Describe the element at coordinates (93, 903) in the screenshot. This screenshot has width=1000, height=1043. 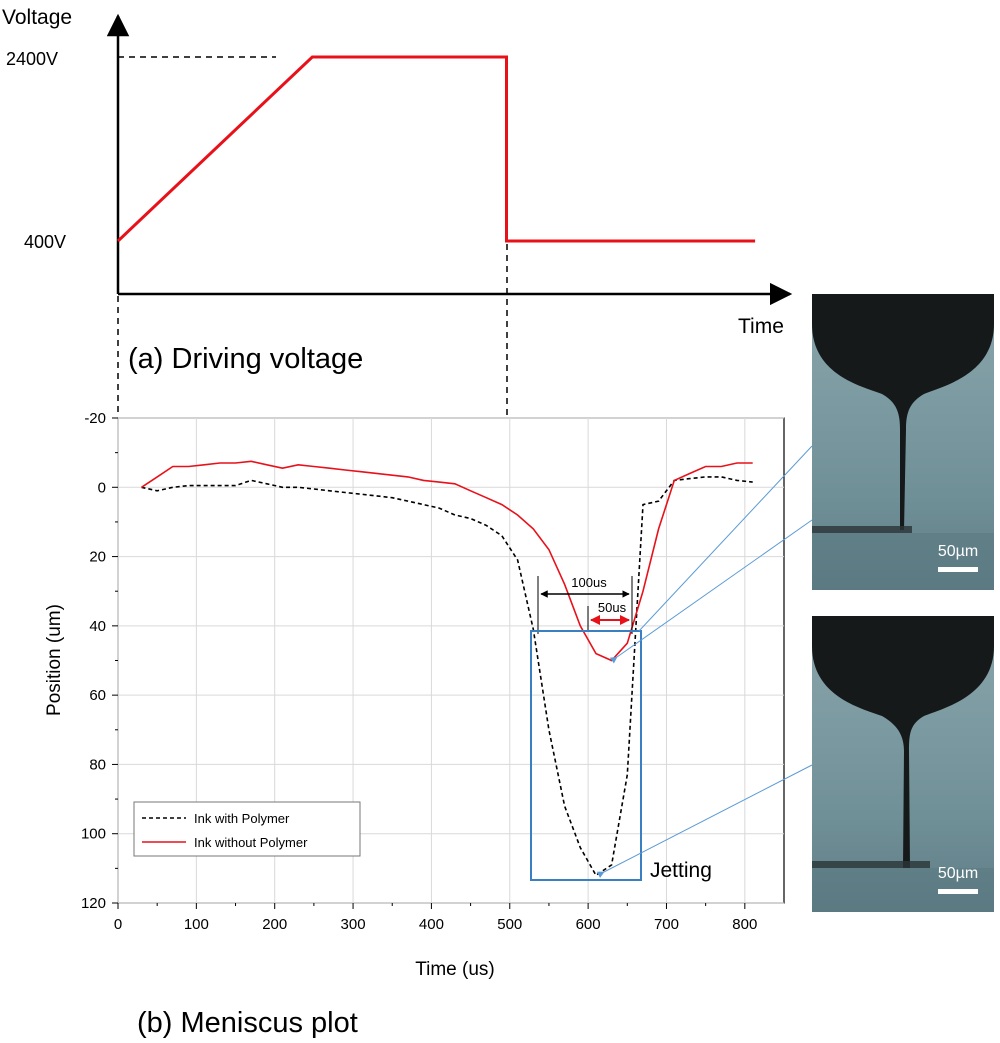
I see `y-tick-label: 120` at that location.